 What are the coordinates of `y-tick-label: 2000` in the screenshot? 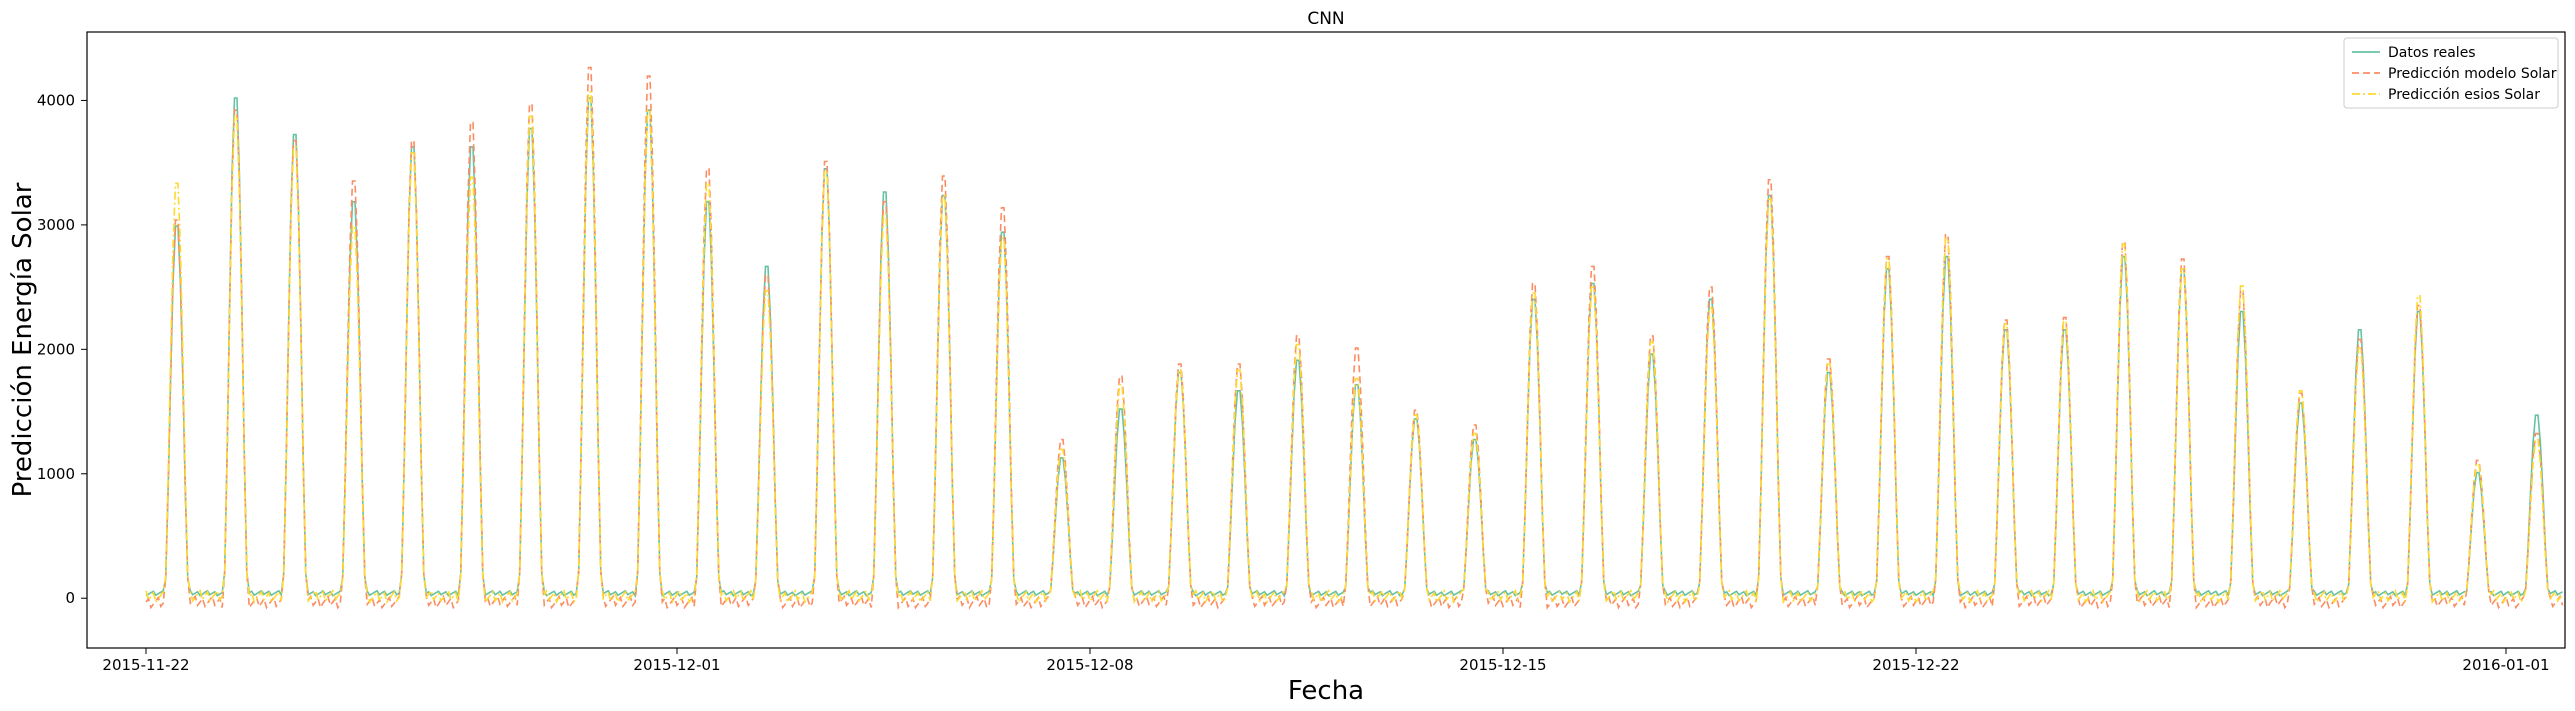 It's located at (56, 349).